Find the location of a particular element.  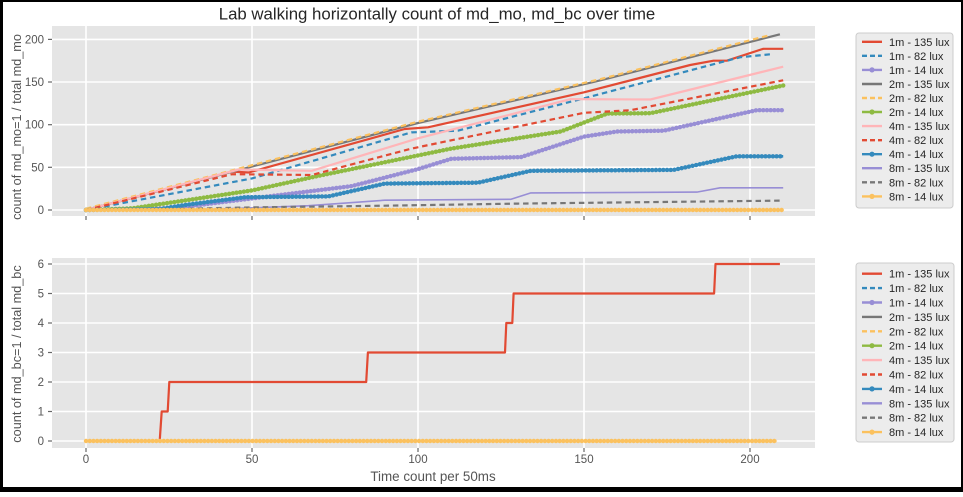

svg-text: 6 is located at coordinates (41, 265).